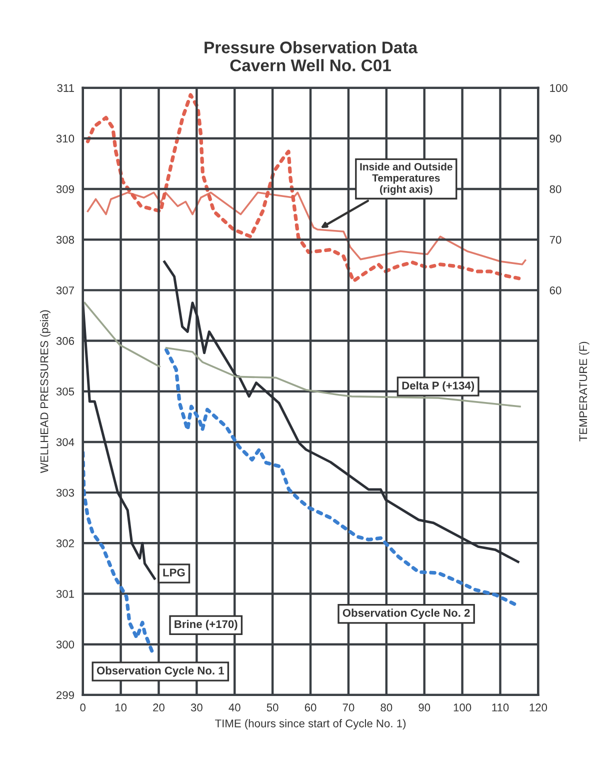 The image size is (596, 757). What do you see at coordinates (556, 138) in the screenshot?
I see `y2-tick-label: 90` at bounding box center [556, 138].